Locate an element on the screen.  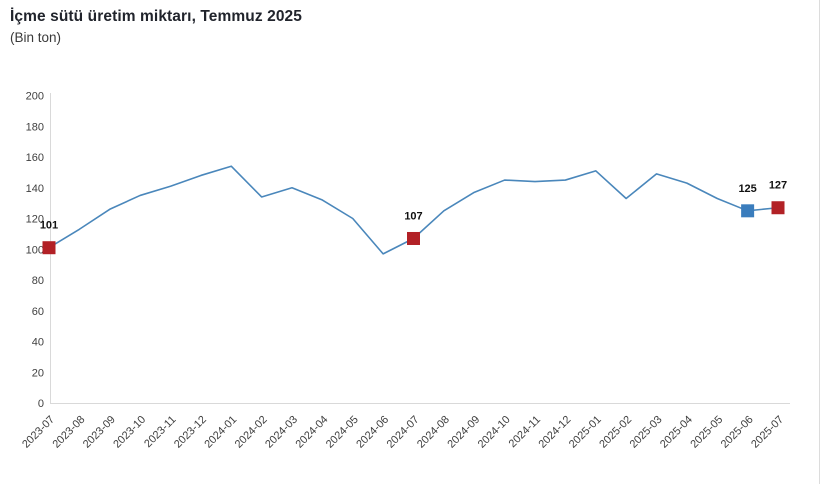
x-tick-label: 2024-02 is located at coordinates (251, 432).